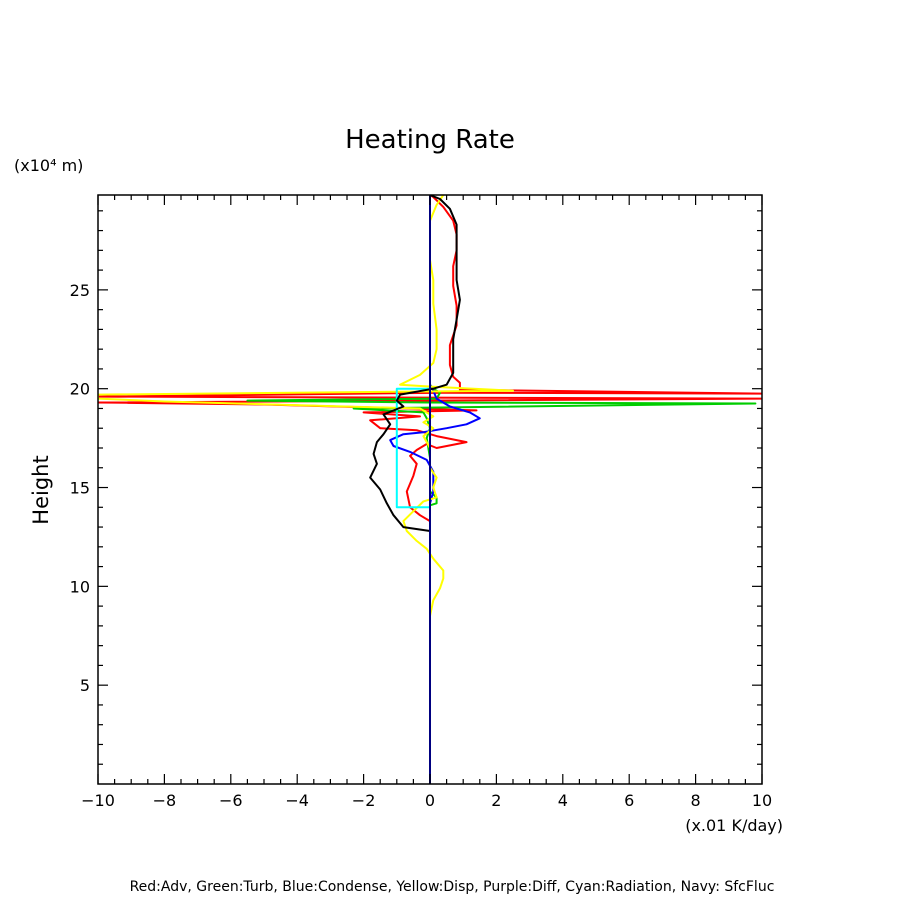 This screenshot has height=904, width=904. Describe the element at coordinates (563, 800) in the screenshot. I see `x-tick-label: 4` at that location.